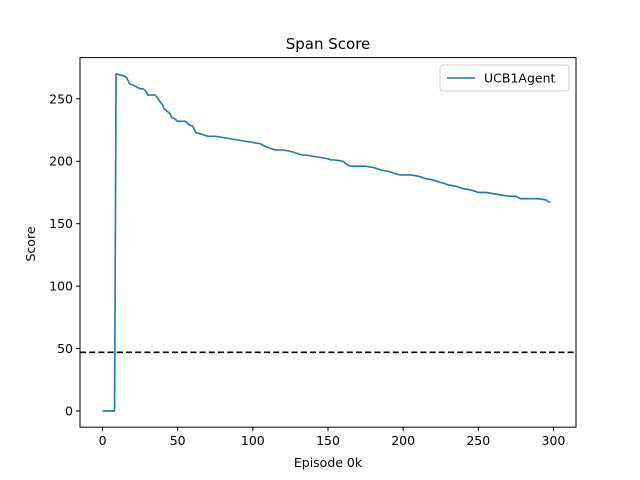 This screenshot has width=640, height=480. What do you see at coordinates (103, 440) in the screenshot?
I see `x-tick-label: 0` at bounding box center [103, 440].